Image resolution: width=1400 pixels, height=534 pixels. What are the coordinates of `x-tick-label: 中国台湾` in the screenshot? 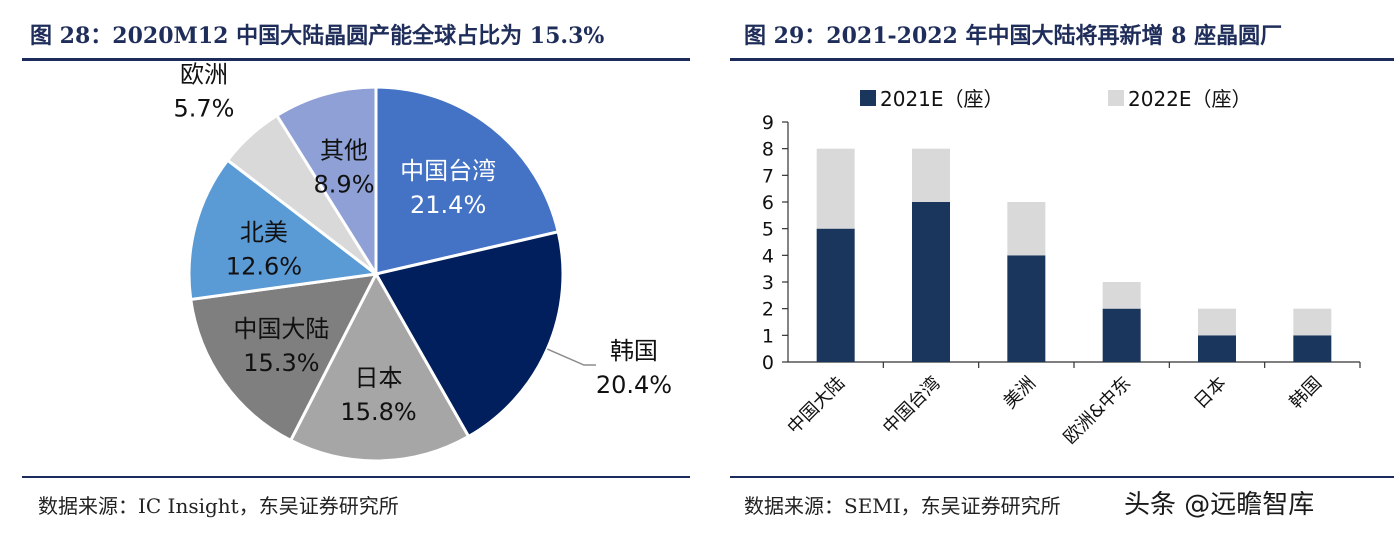 It's located at (912, 406).